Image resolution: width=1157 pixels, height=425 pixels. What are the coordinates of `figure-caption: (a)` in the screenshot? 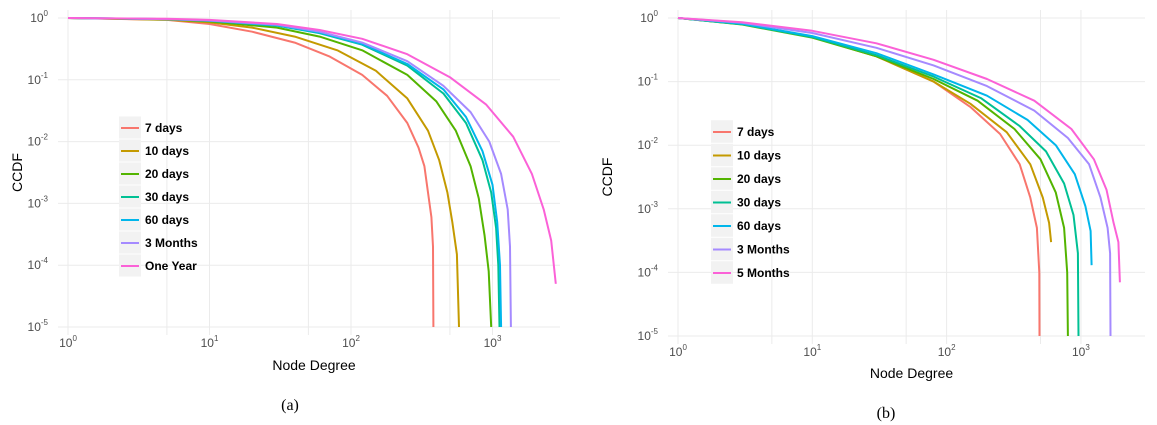 It's located at (290, 405).